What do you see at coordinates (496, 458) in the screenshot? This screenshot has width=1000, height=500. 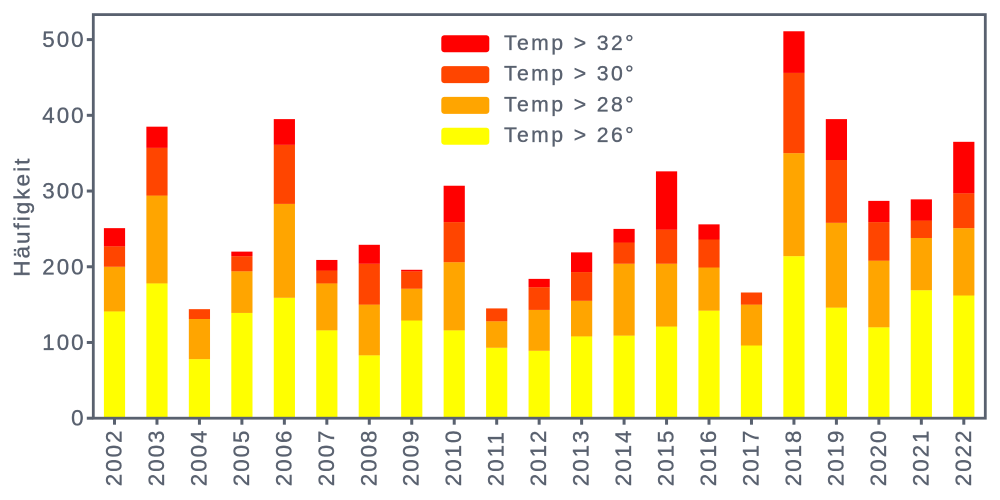 I see `svg-text: 2011` at bounding box center [496, 458].